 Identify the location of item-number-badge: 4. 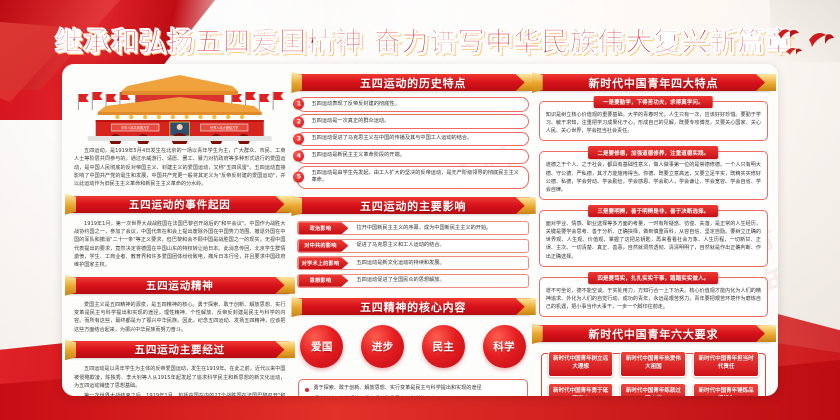
(299, 156).